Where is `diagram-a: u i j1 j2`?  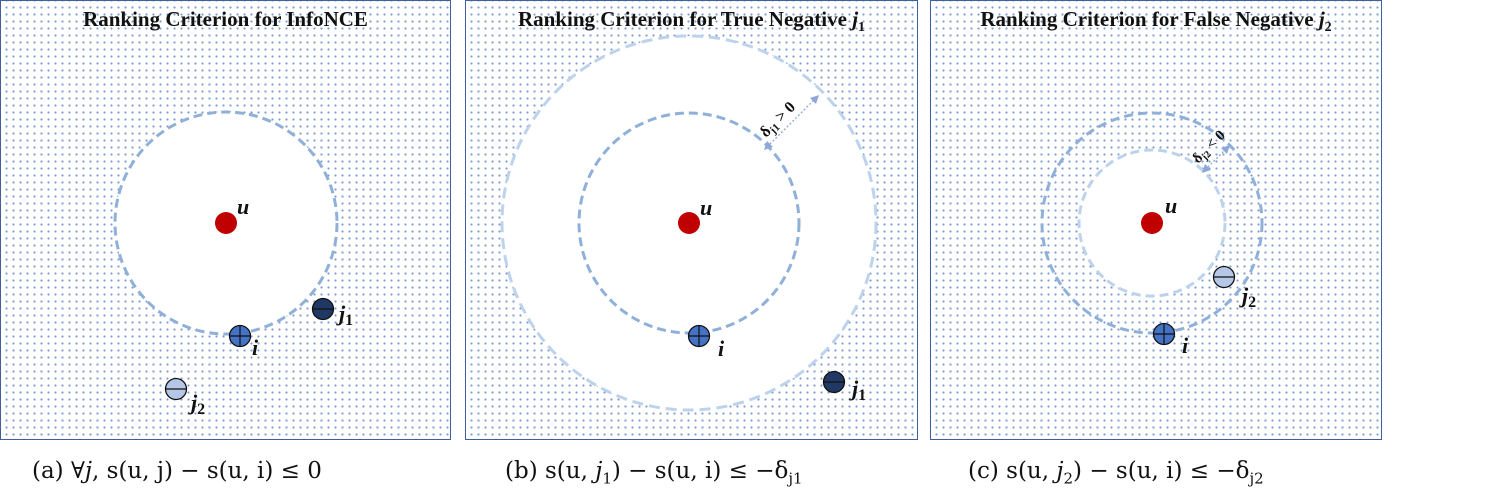 diagram-a: u i j1 j2 is located at coordinates (233, 264).